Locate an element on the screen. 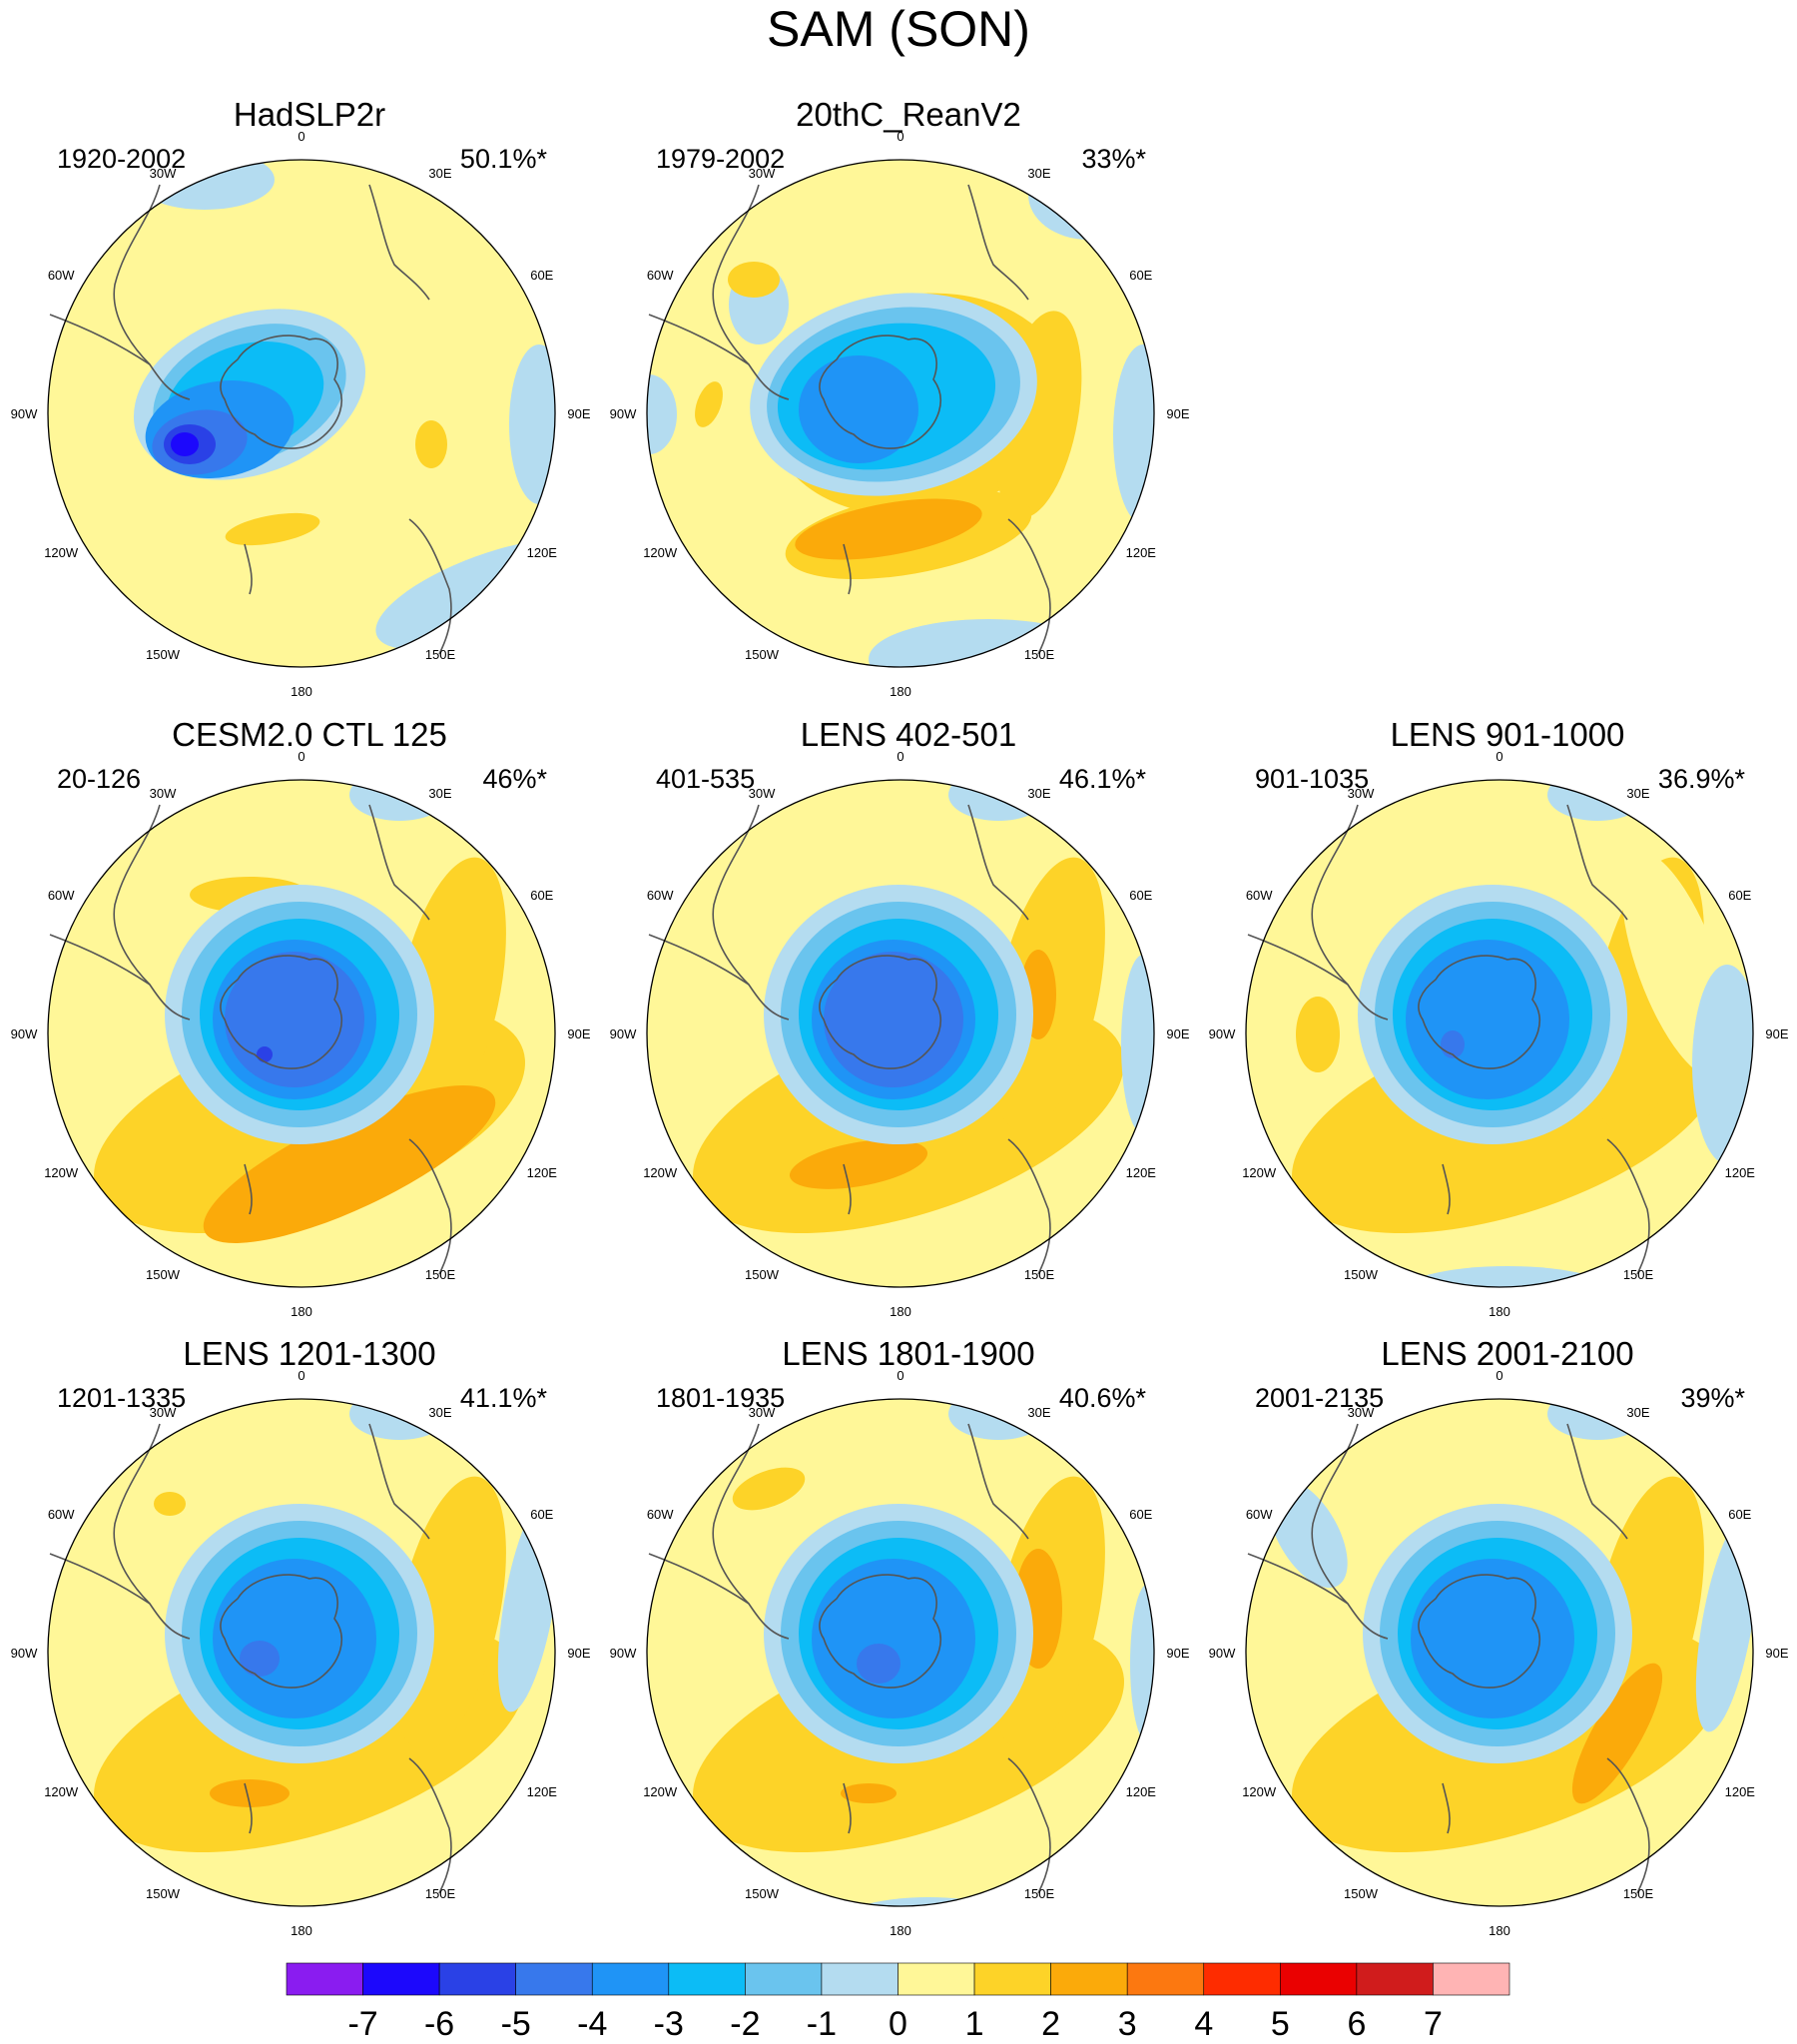 This screenshot has width=1797, height=2044. variance-explained: 36.9%* is located at coordinates (1701, 779).